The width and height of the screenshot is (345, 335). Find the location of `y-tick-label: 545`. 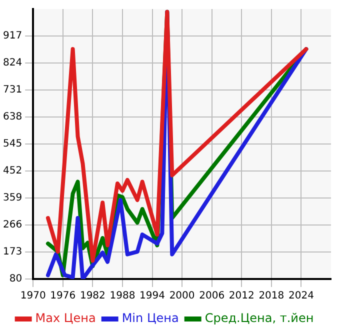

y-tick-label: 545 is located at coordinates (12, 144).